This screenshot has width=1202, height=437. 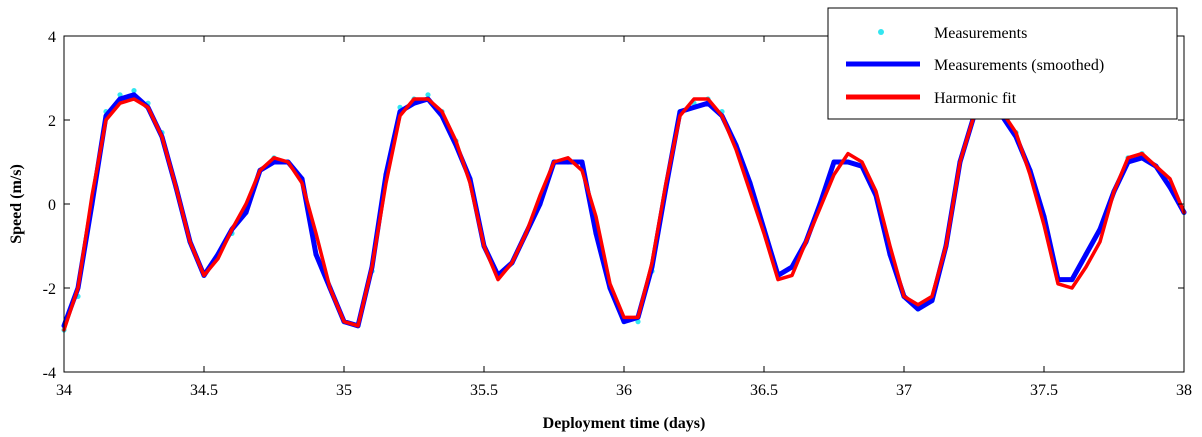 I want to click on y-tick-label: 2, so click(x=52, y=121).